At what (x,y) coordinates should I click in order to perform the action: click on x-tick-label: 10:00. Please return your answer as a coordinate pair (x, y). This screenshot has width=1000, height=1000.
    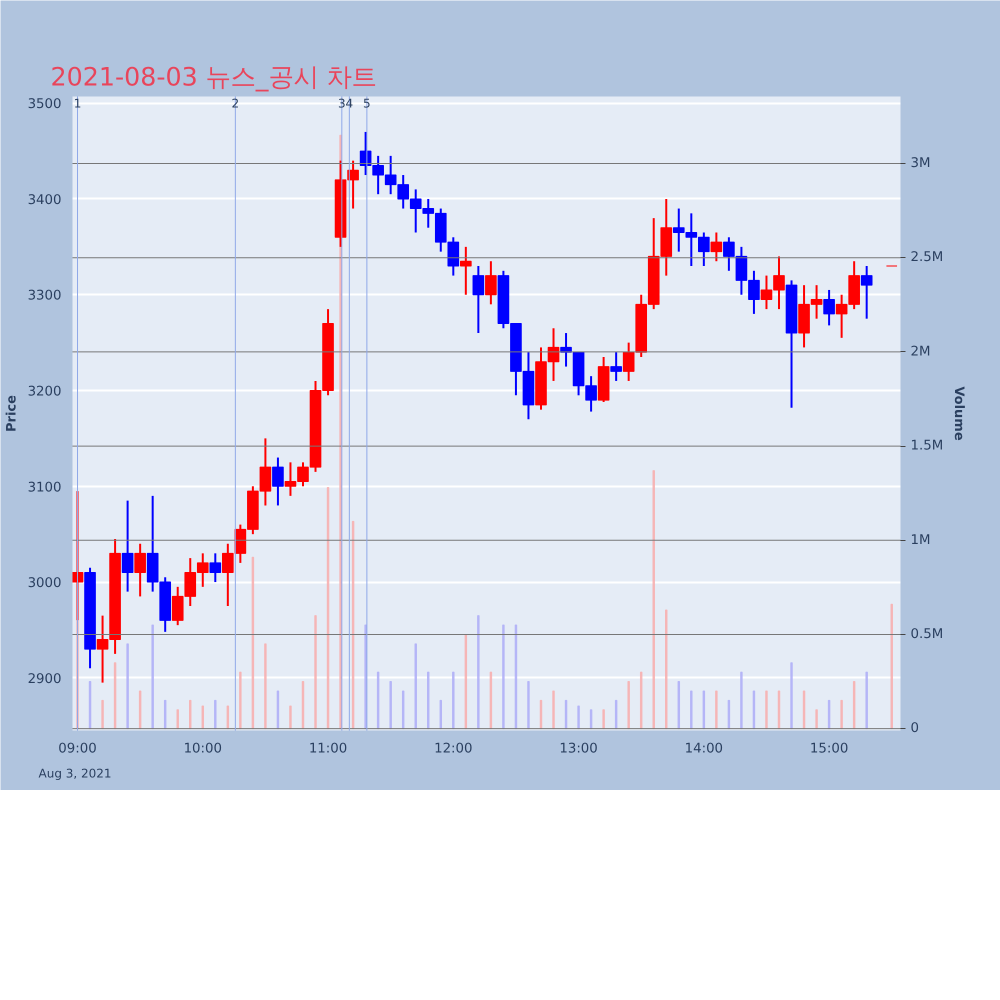
    Looking at the image, I should click on (203, 749).